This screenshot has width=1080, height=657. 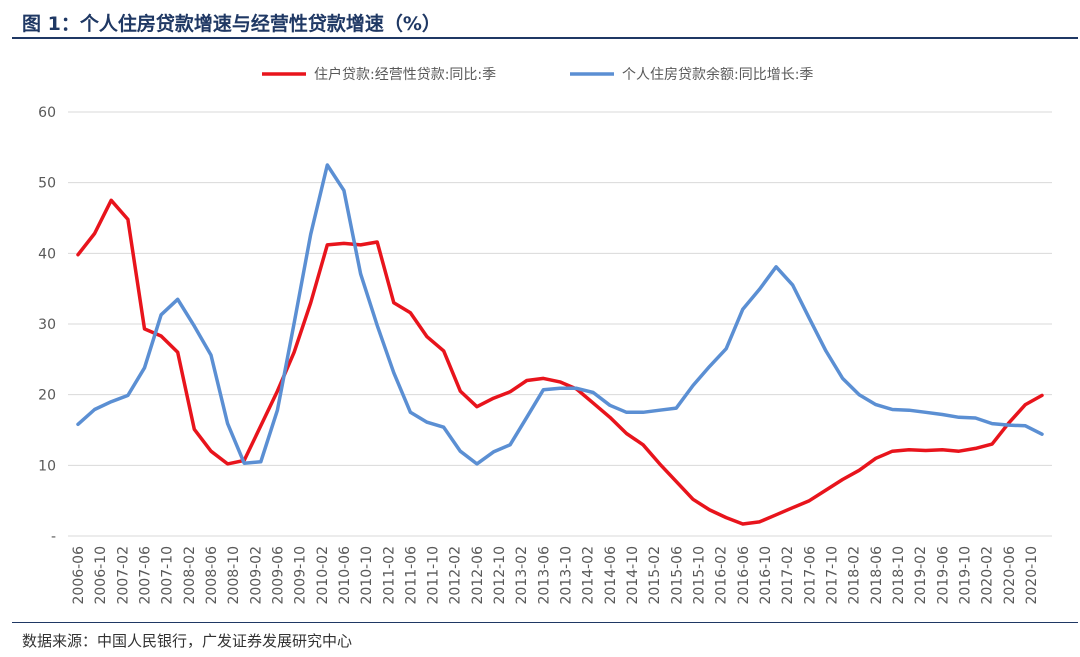 What do you see at coordinates (655, 575) in the screenshot?
I see `x-tick-label: 2015-02` at bounding box center [655, 575].